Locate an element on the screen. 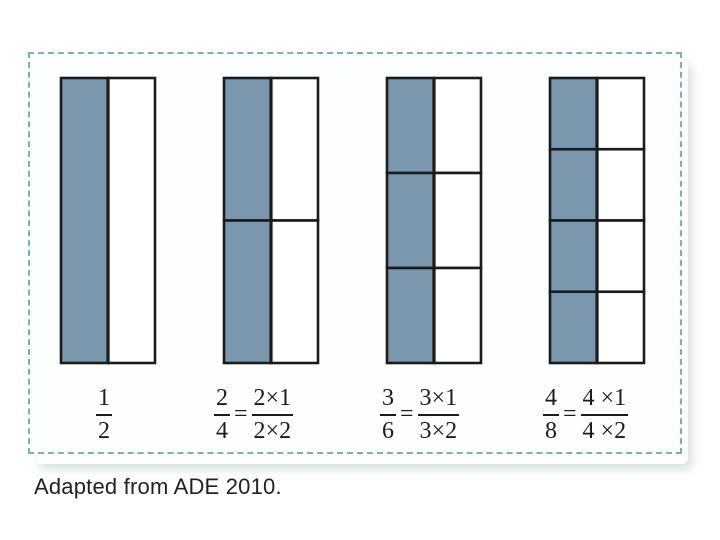 This screenshot has height=540, width=720. denominator: 2 is located at coordinates (104, 430).